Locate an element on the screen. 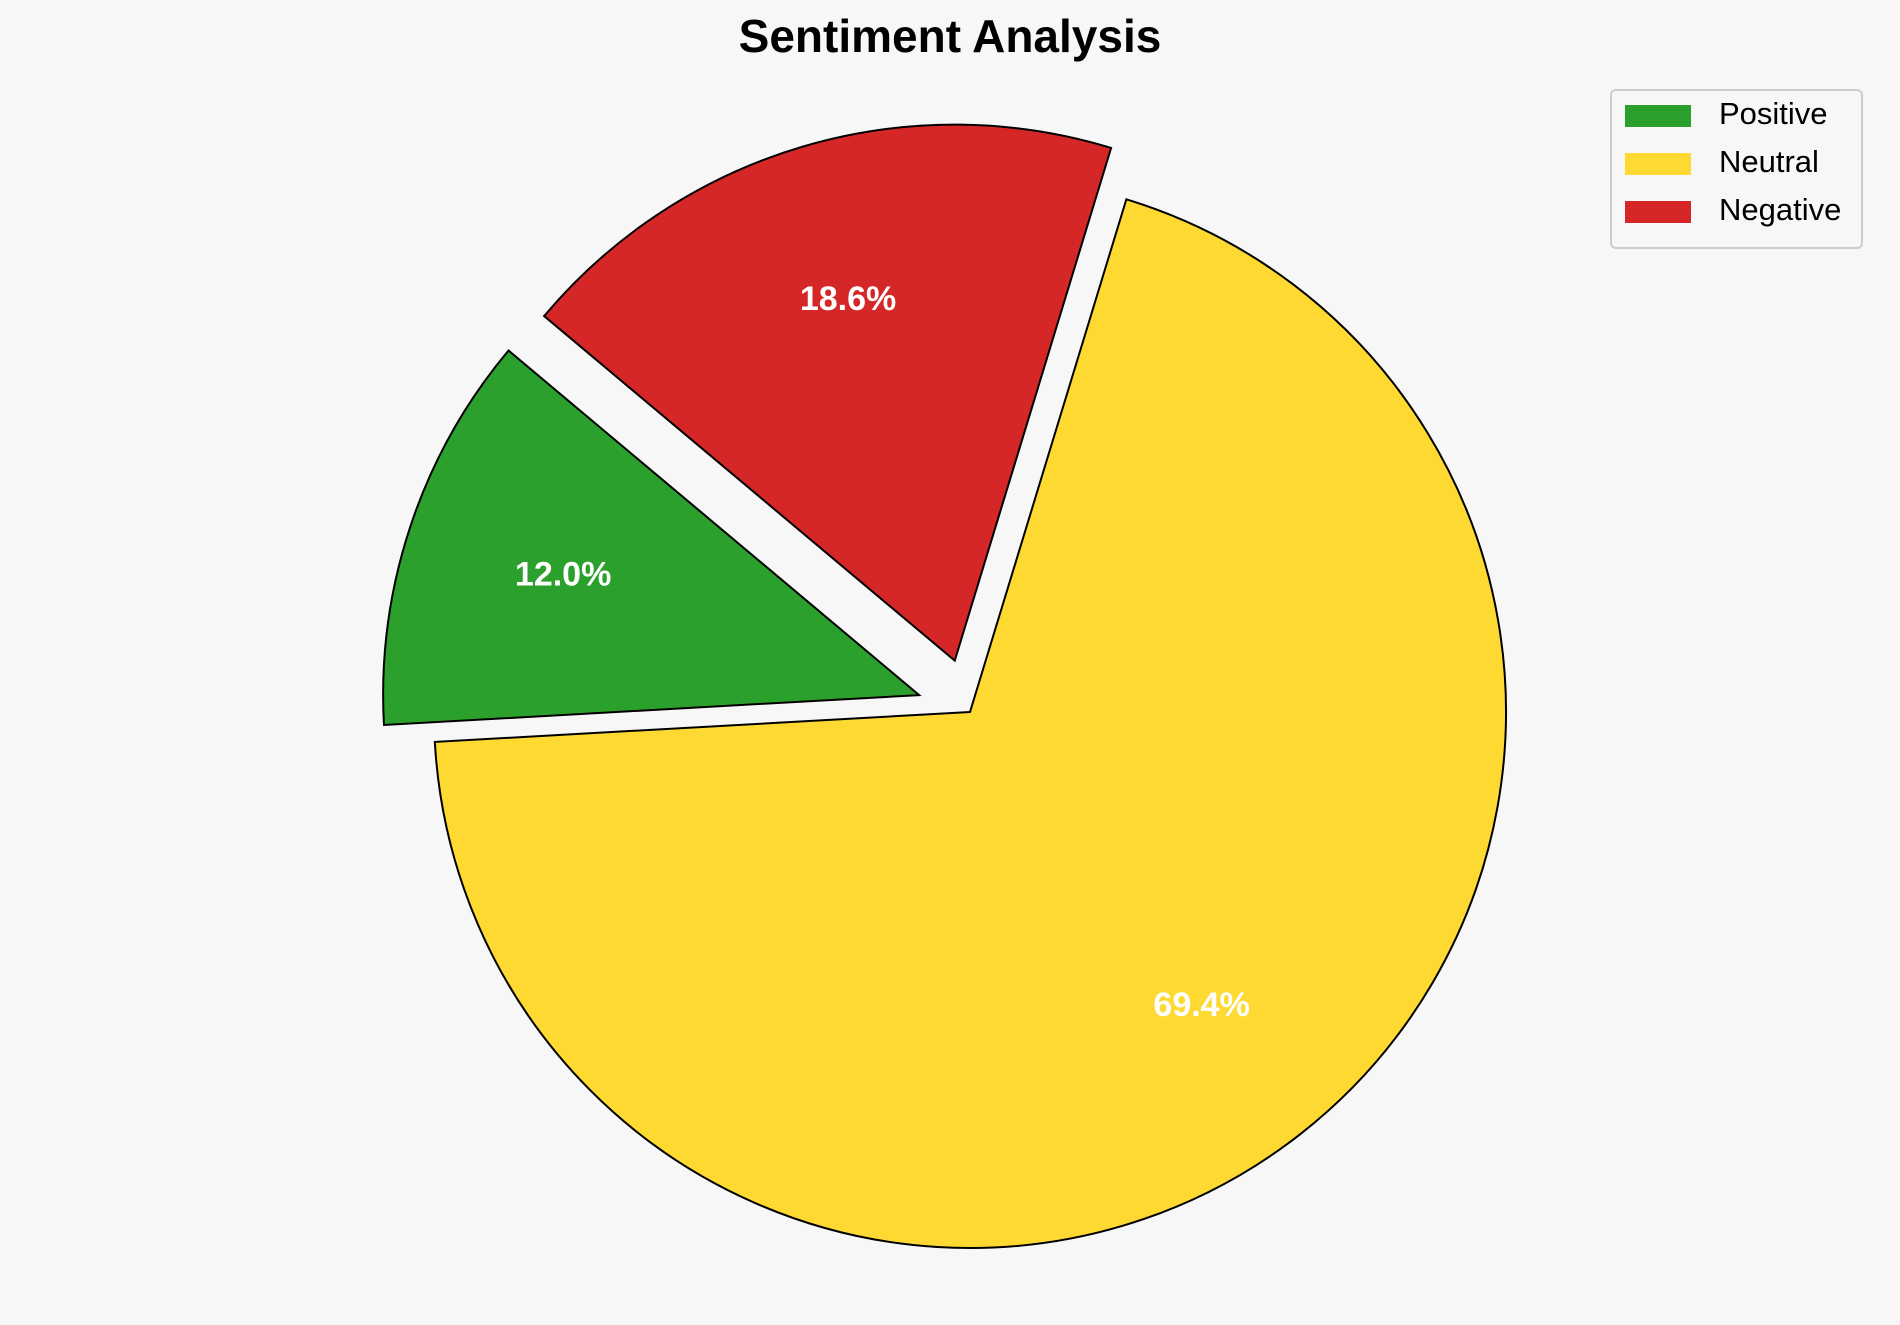 The width and height of the screenshot is (1900, 1325). legend-label: Positive is located at coordinates (1773, 113).